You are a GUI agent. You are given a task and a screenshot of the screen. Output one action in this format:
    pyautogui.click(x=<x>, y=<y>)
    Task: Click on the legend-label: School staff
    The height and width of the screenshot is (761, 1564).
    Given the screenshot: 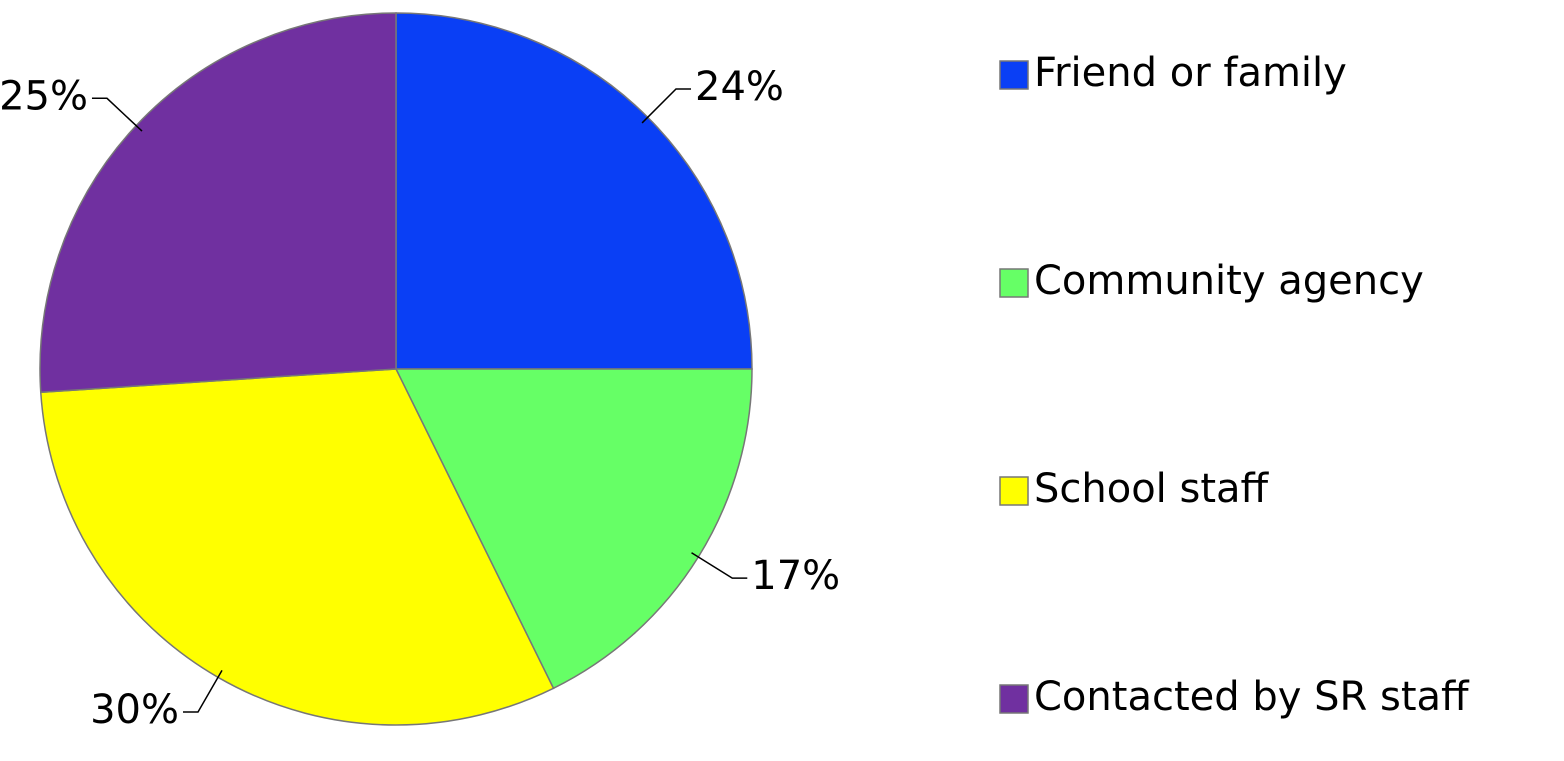 What is the action you would take?
    pyautogui.click(x=1152, y=489)
    